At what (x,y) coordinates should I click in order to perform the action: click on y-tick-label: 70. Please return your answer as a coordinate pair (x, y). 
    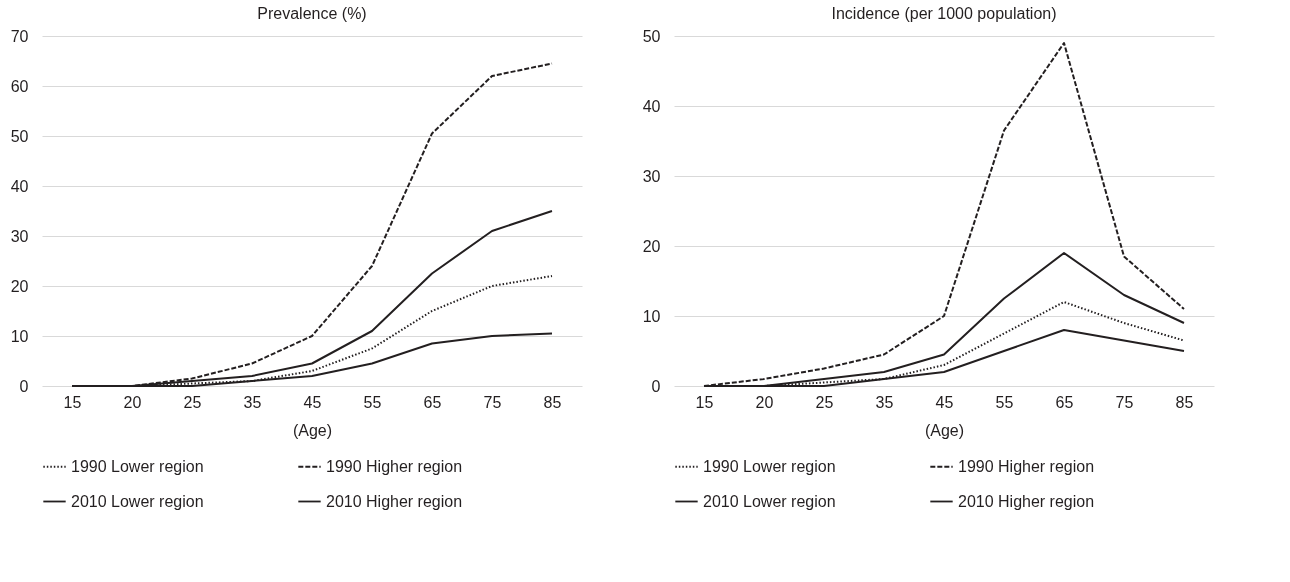
    Looking at the image, I should click on (19, 36).